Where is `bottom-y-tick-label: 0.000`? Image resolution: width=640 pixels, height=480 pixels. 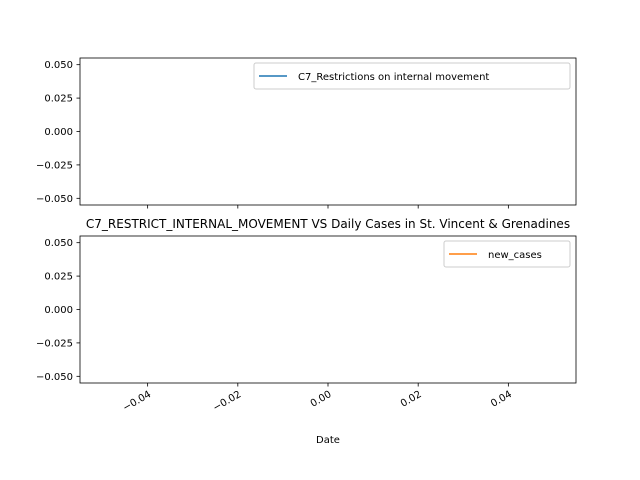 bottom-y-tick-label: 0.000 is located at coordinates (58, 310).